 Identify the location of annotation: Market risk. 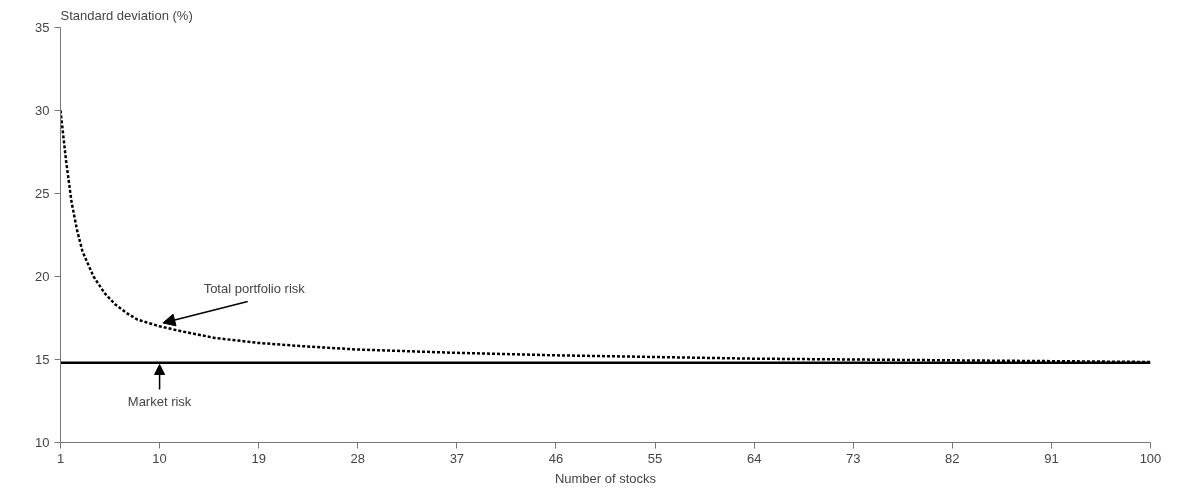
(159, 402).